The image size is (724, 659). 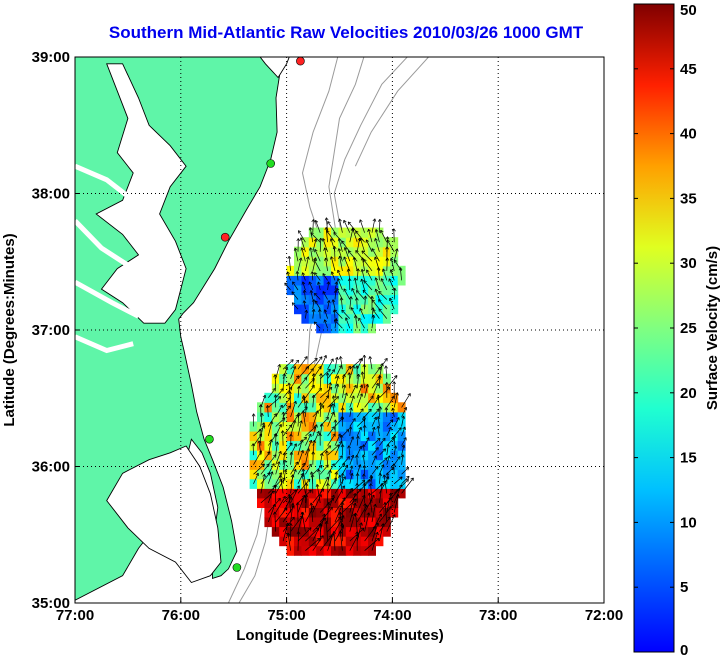 What do you see at coordinates (51, 467) in the screenshot?
I see `y-tick-label: 36:00` at bounding box center [51, 467].